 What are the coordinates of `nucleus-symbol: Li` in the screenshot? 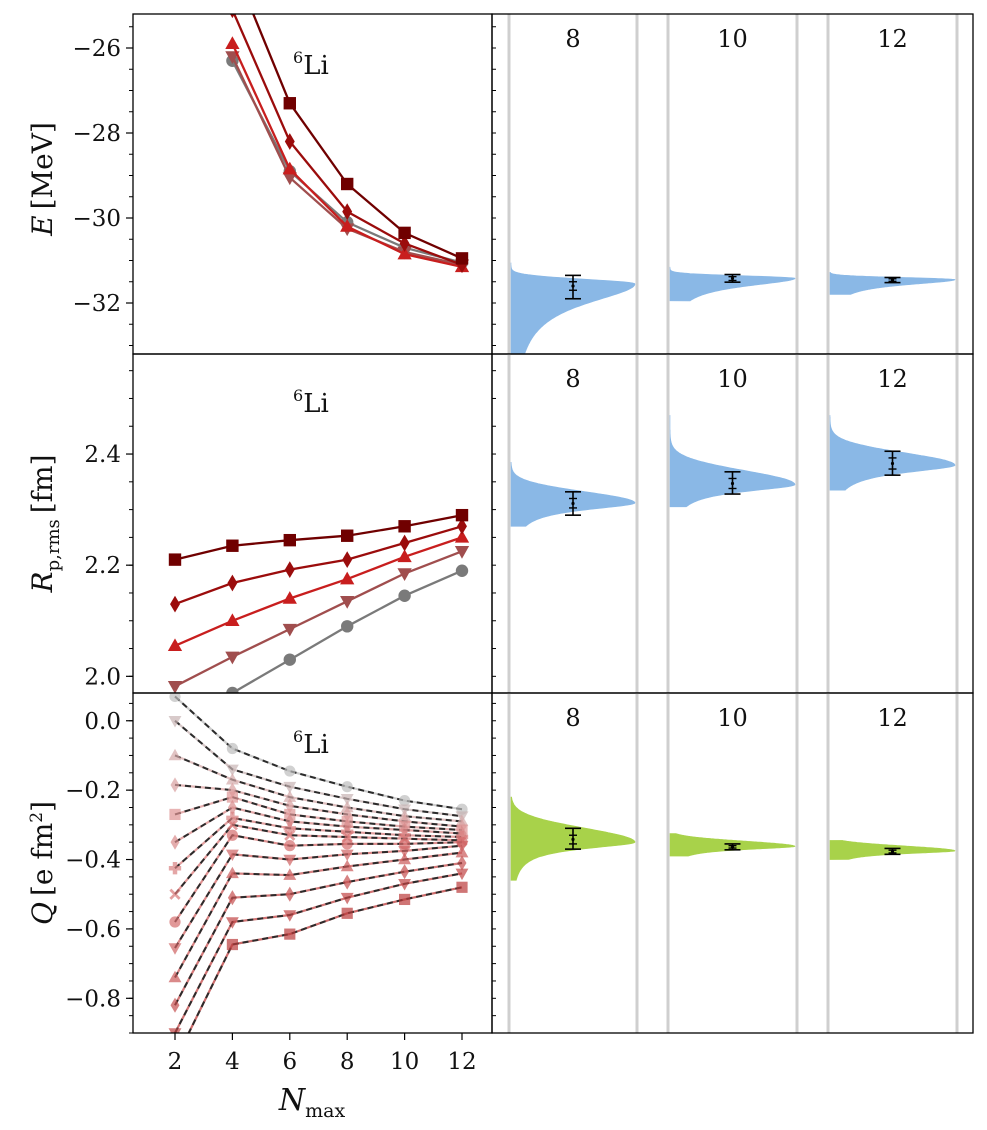 It's located at (316, 404).